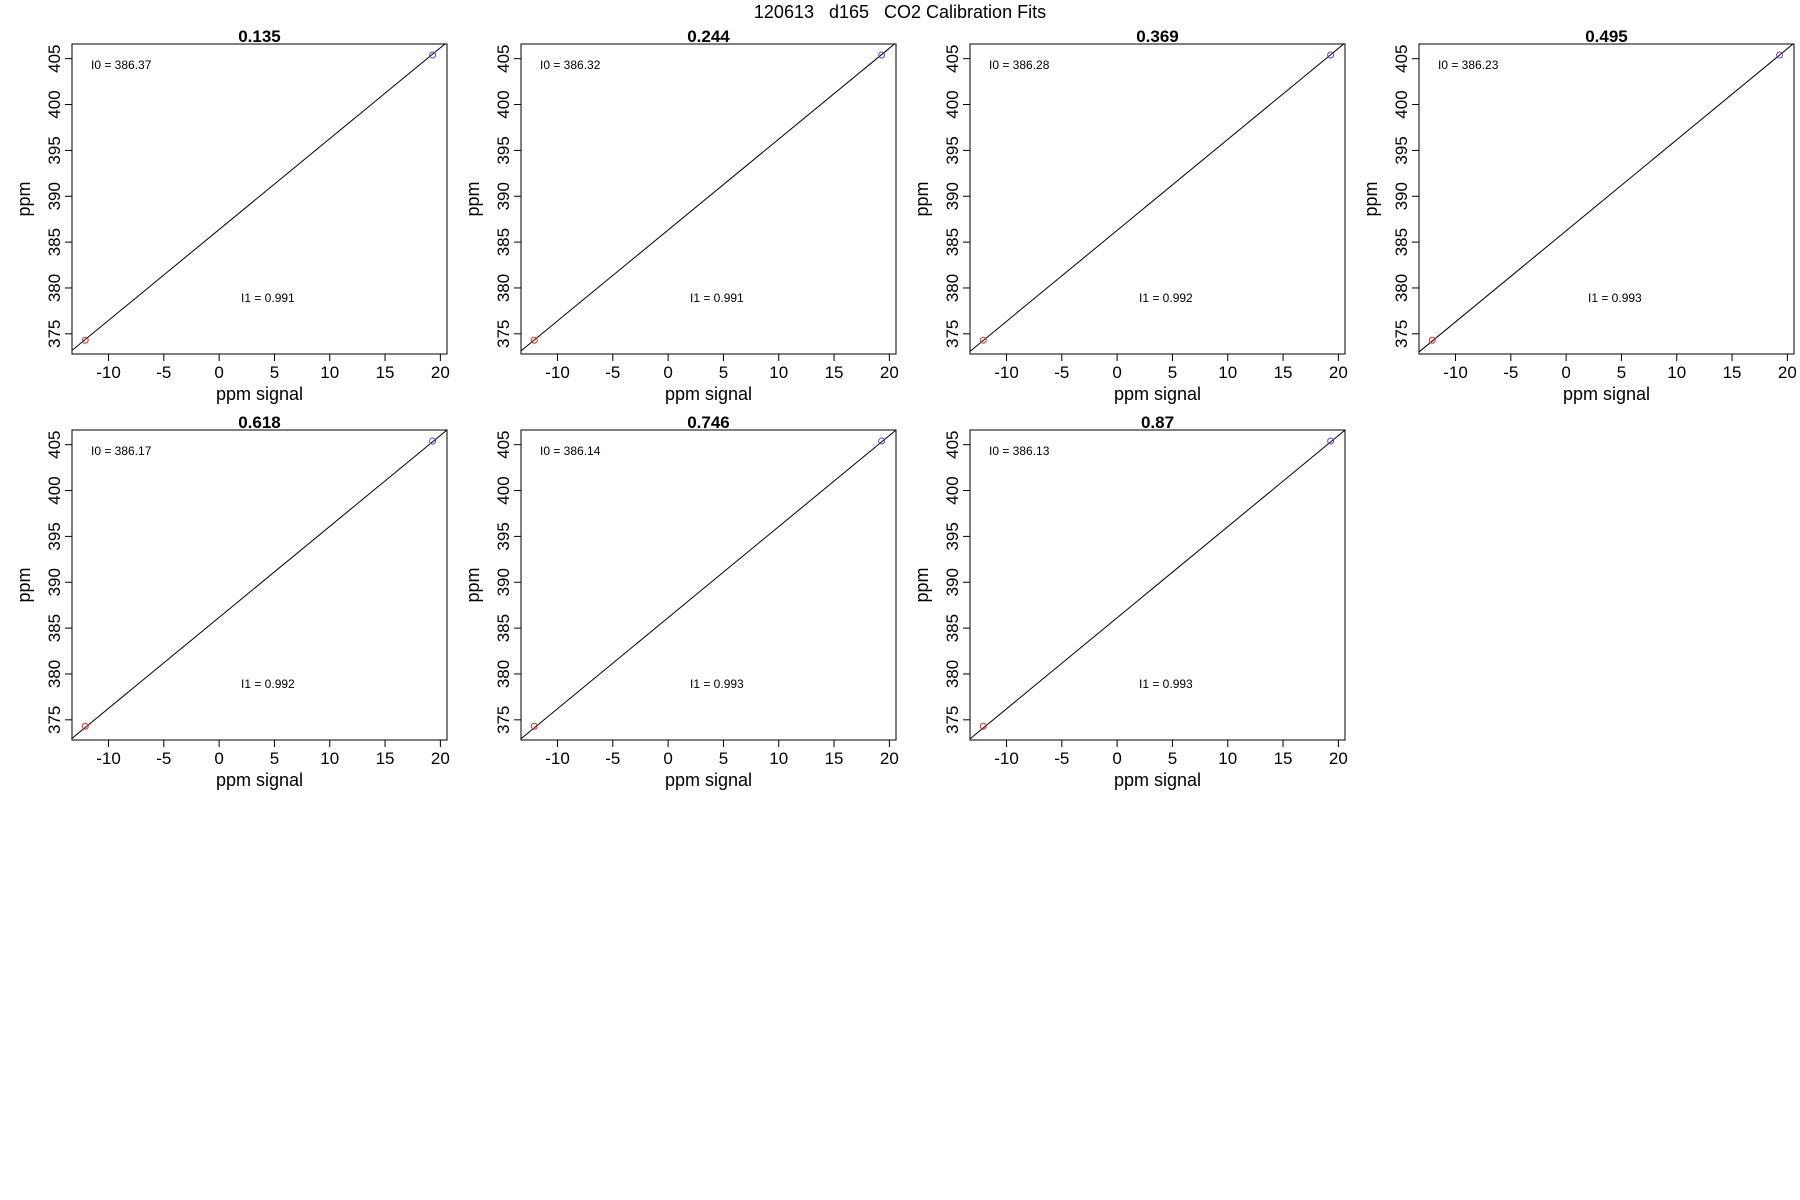 The width and height of the screenshot is (1800, 1200). Describe the element at coordinates (1019, 451) in the screenshot. I see `intercept-annotation: I0 = 386.13` at that location.